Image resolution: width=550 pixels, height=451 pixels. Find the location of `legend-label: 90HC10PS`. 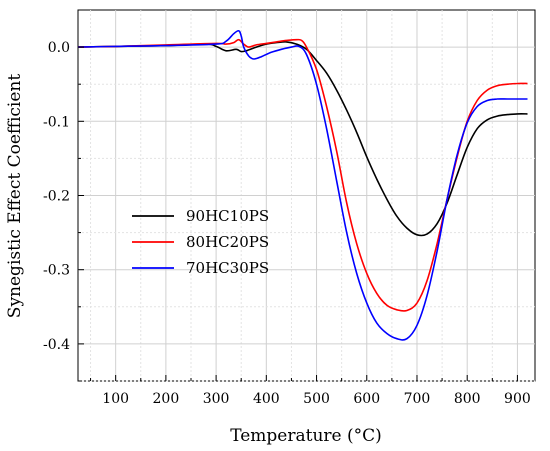

legend-label: 90HC10PS is located at coordinates (227, 216).